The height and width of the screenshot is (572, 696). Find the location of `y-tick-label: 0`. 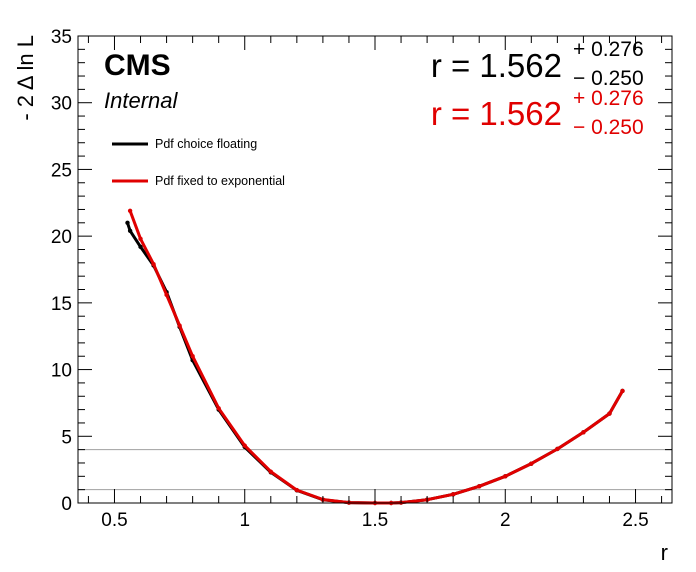

y-tick-label: 0 is located at coordinates (66, 504).